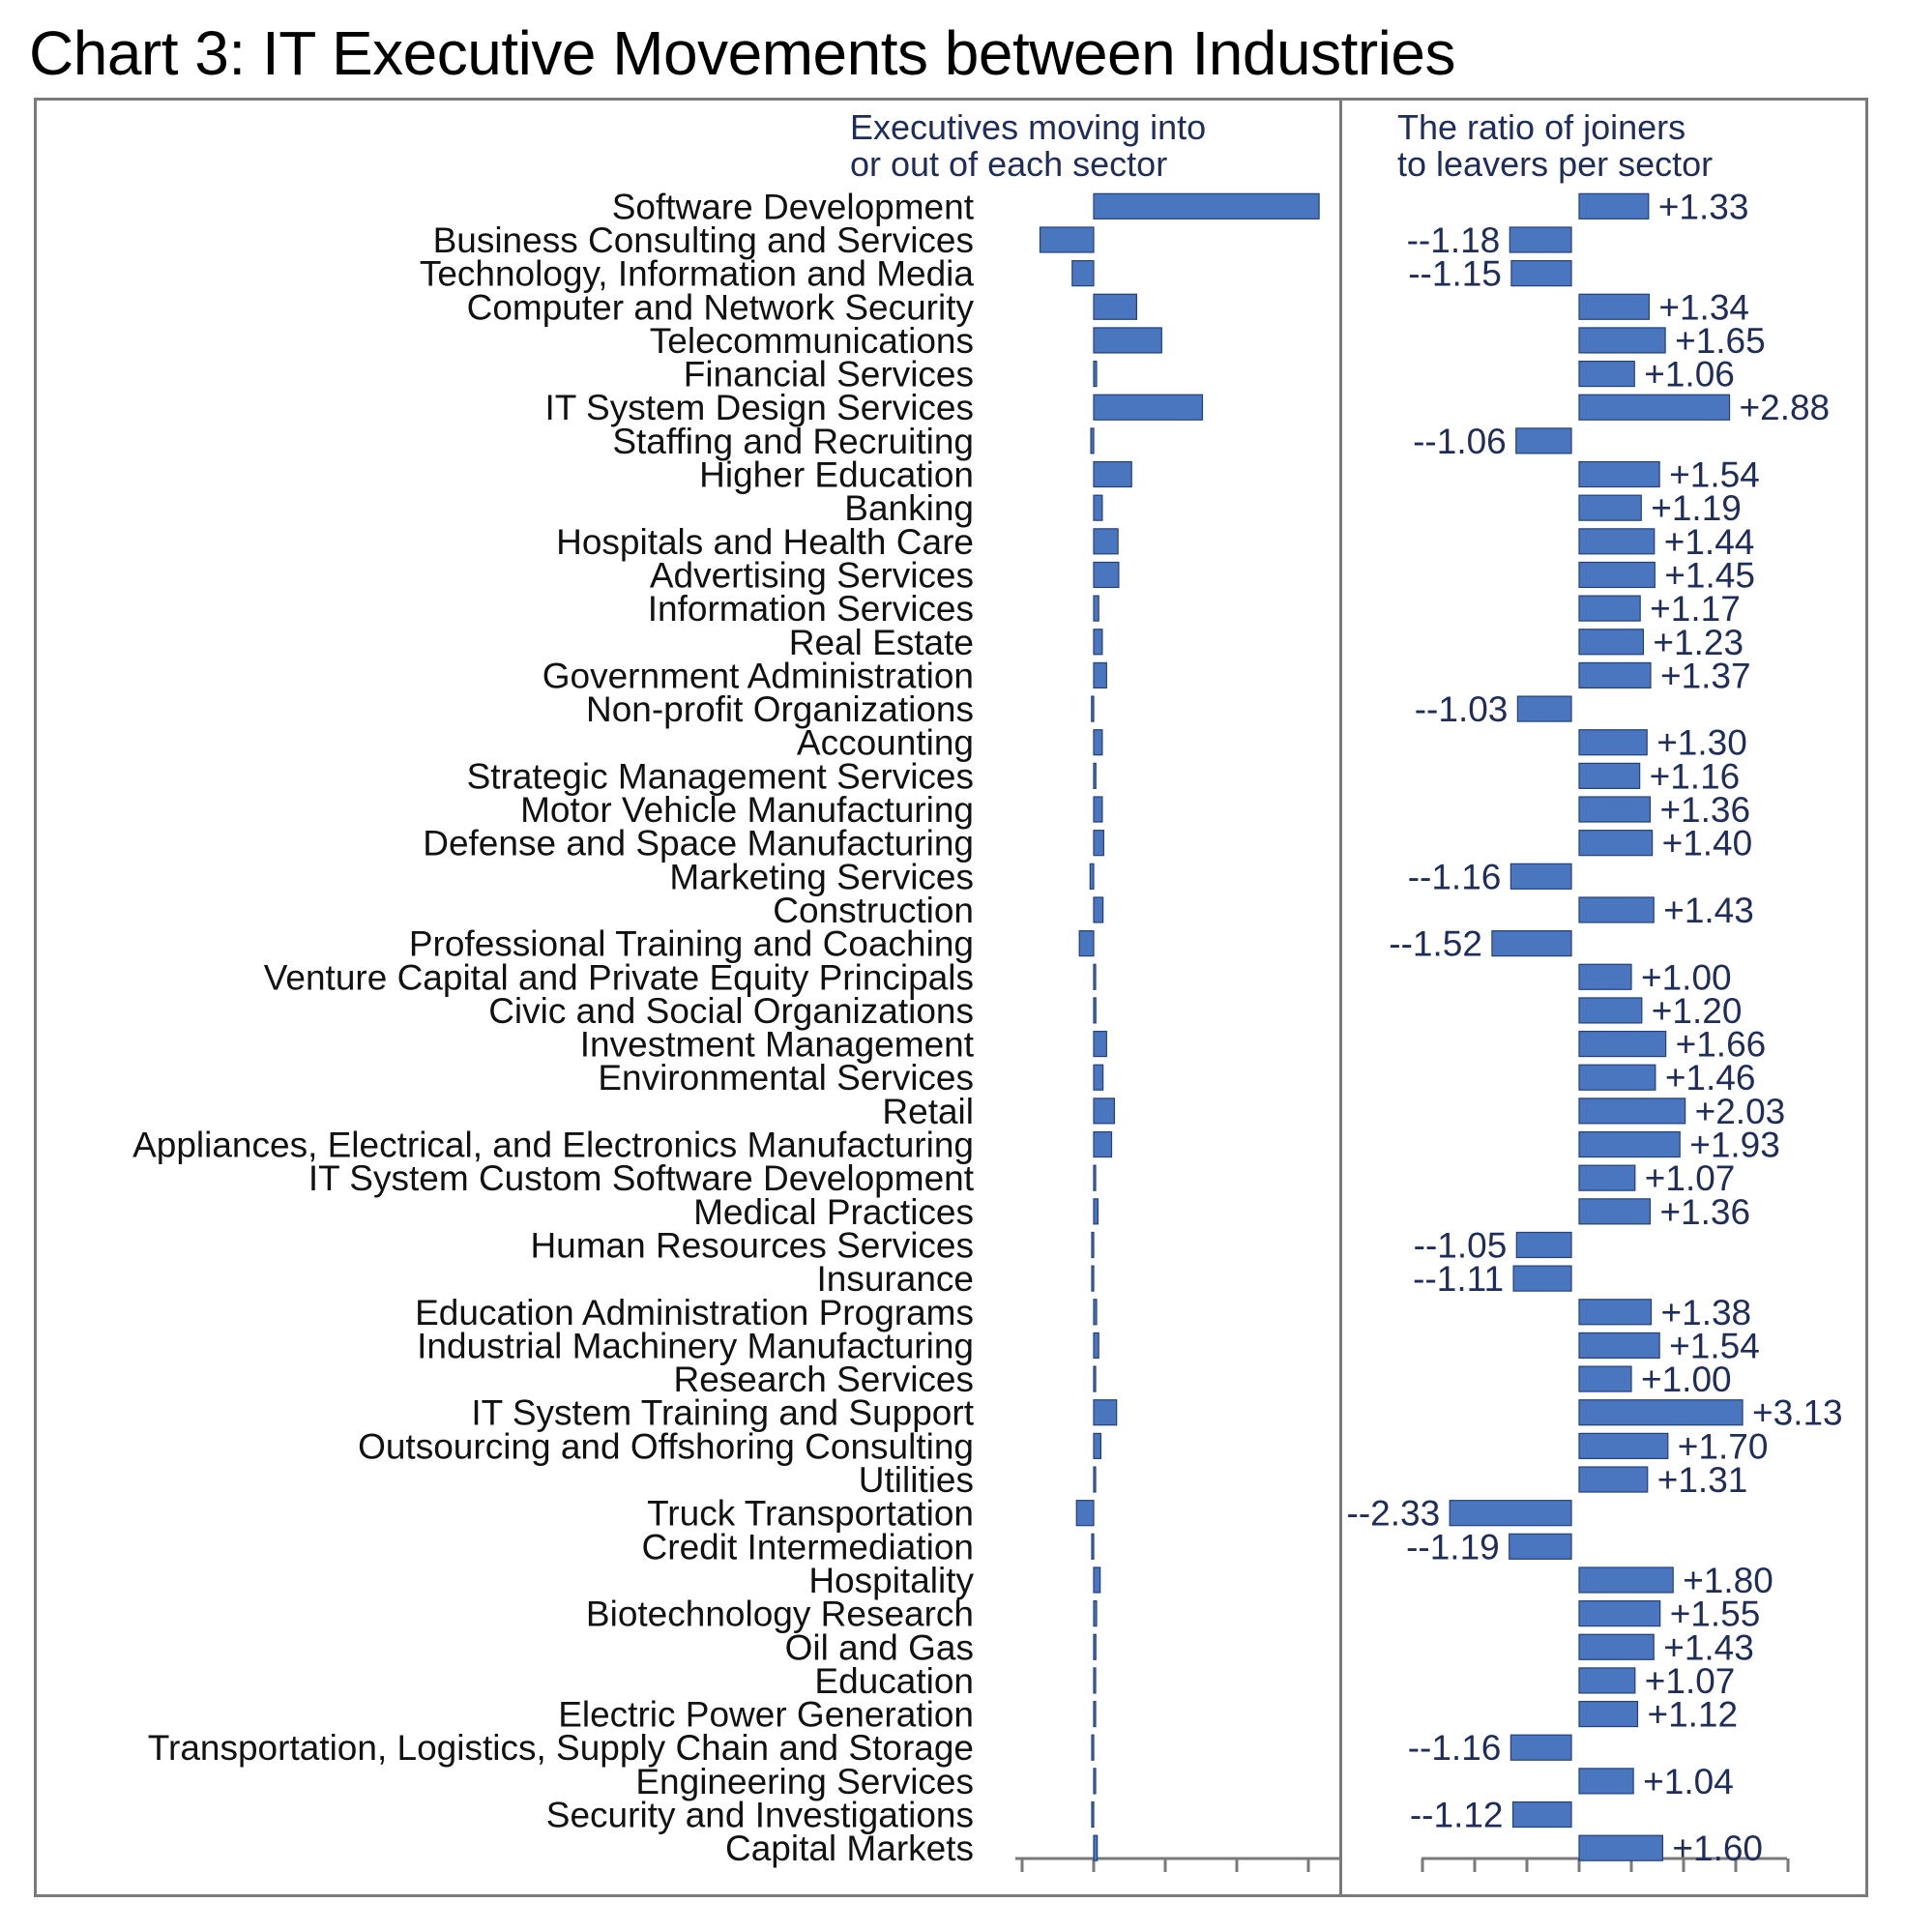  Describe the element at coordinates (873, 910) in the screenshot. I see `category-label-21: Construction` at that location.